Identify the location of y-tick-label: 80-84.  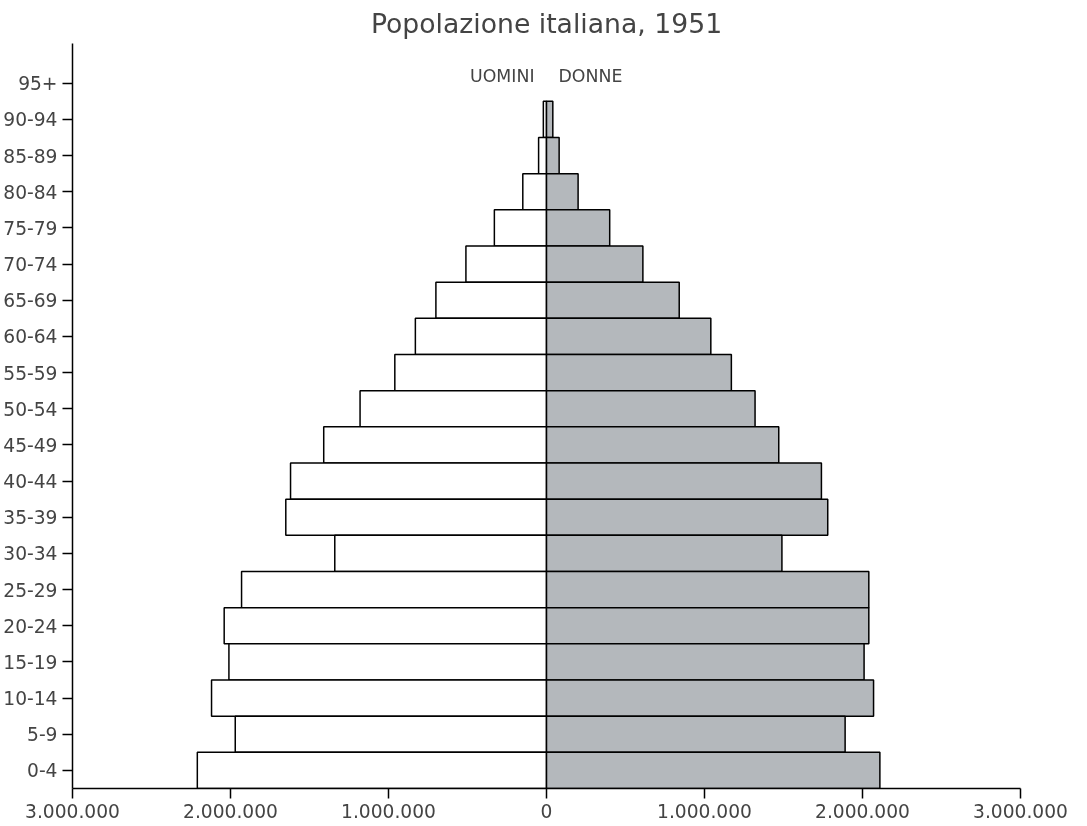
(30, 192).